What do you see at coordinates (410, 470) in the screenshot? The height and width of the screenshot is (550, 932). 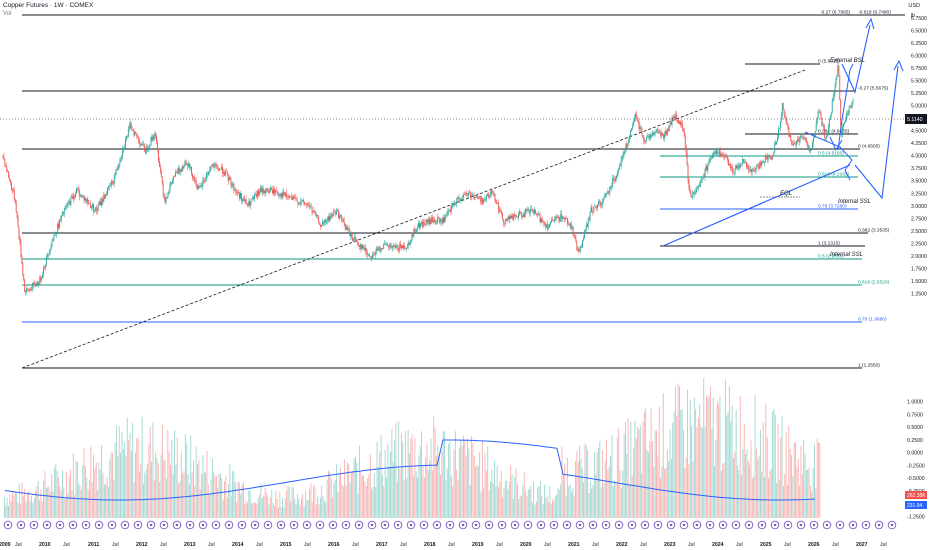 I see `volume-ma-line` at bounding box center [410, 470].